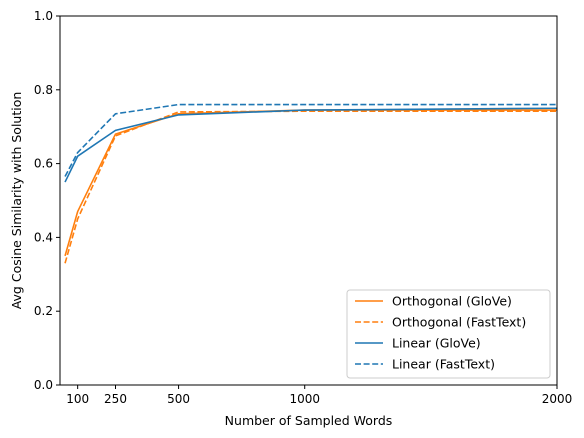  I want to click on y-axis-label: Avg Cosine Similarity with Solution, so click(16, 201).